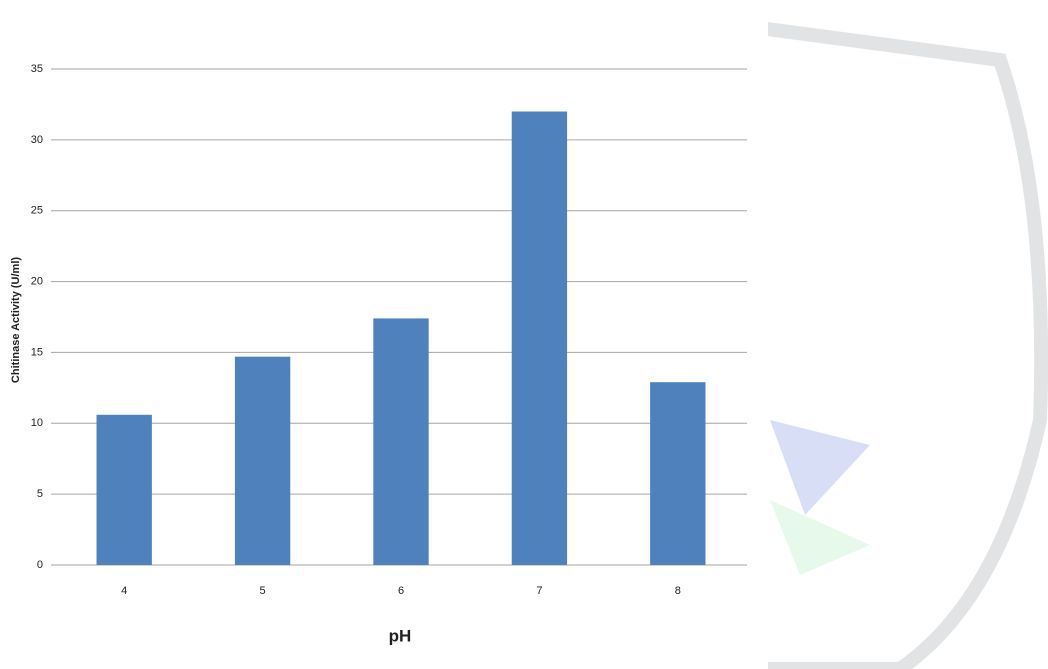  I want to click on y-tick-label: 25, so click(37, 211).